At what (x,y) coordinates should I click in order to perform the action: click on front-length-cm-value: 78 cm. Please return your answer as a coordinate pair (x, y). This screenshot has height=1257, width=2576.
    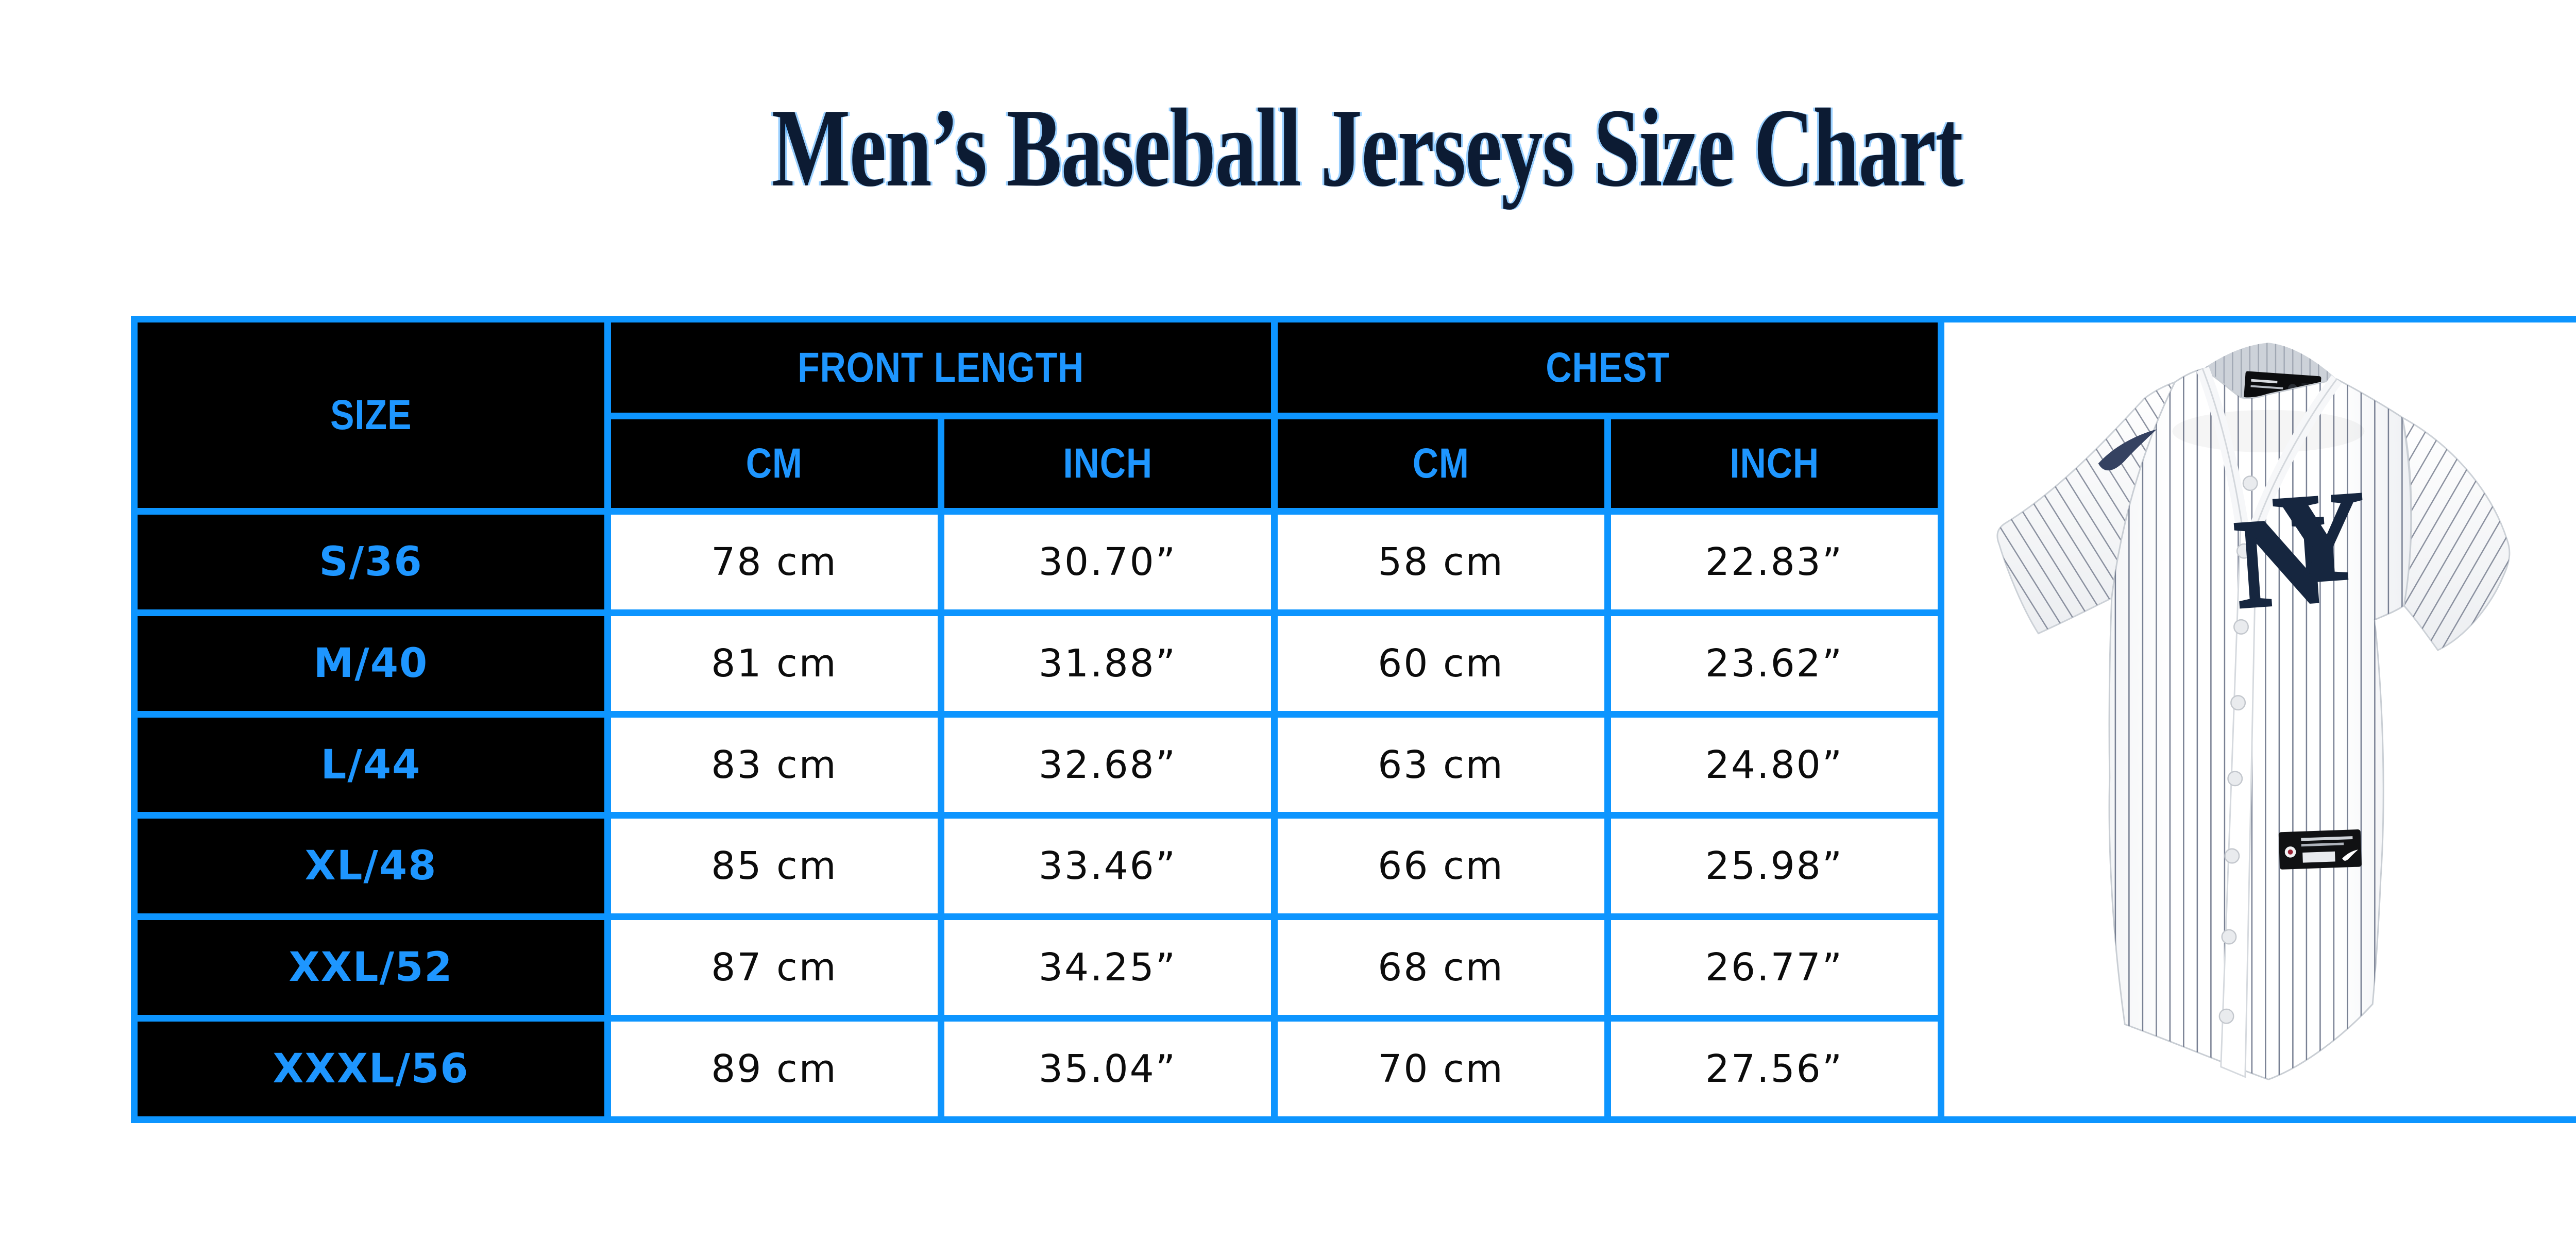
    Looking at the image, I should click on (774, 562).